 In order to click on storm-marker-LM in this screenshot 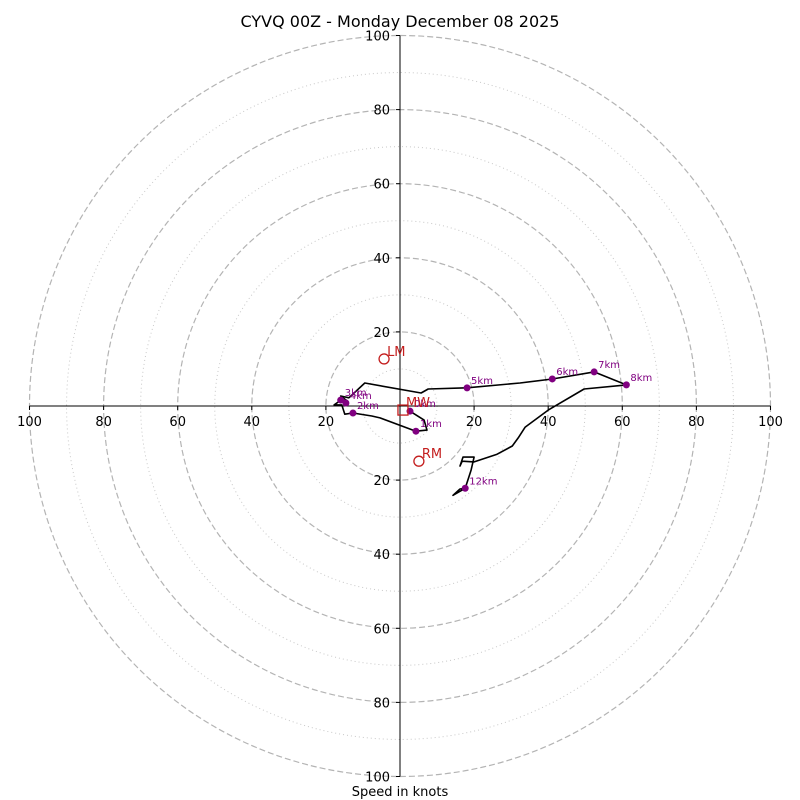, I will do `click(384, 359)`.